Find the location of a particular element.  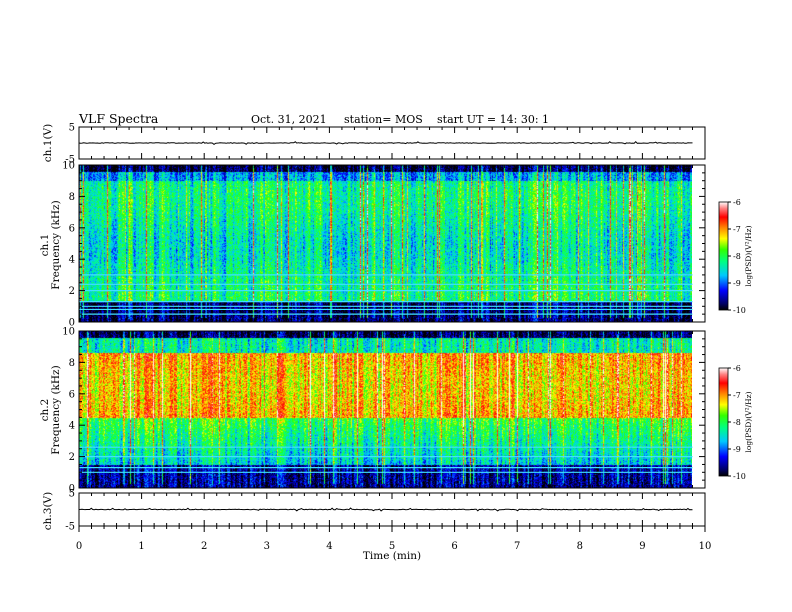

ch2-spectrogram-ylabel-line2: Frequency (kHz) is located at coordinates (56, 409).